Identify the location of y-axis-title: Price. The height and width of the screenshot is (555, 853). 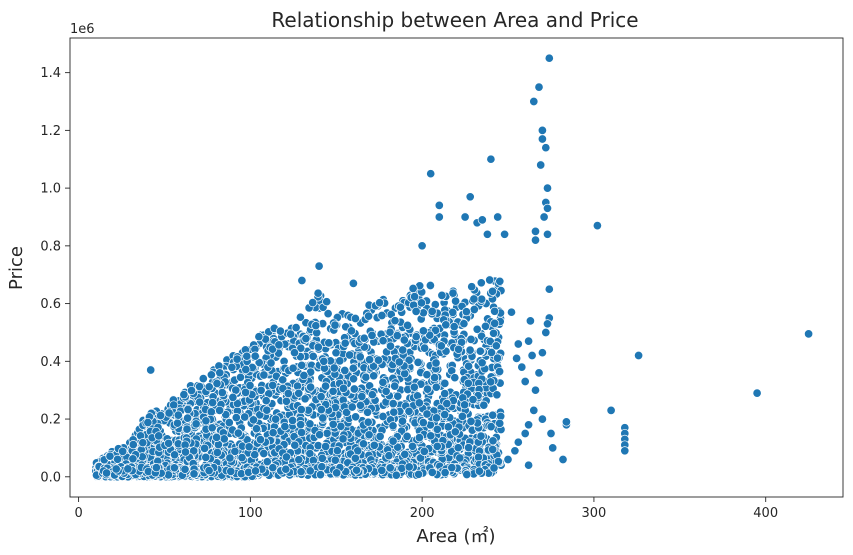
(16, 268).